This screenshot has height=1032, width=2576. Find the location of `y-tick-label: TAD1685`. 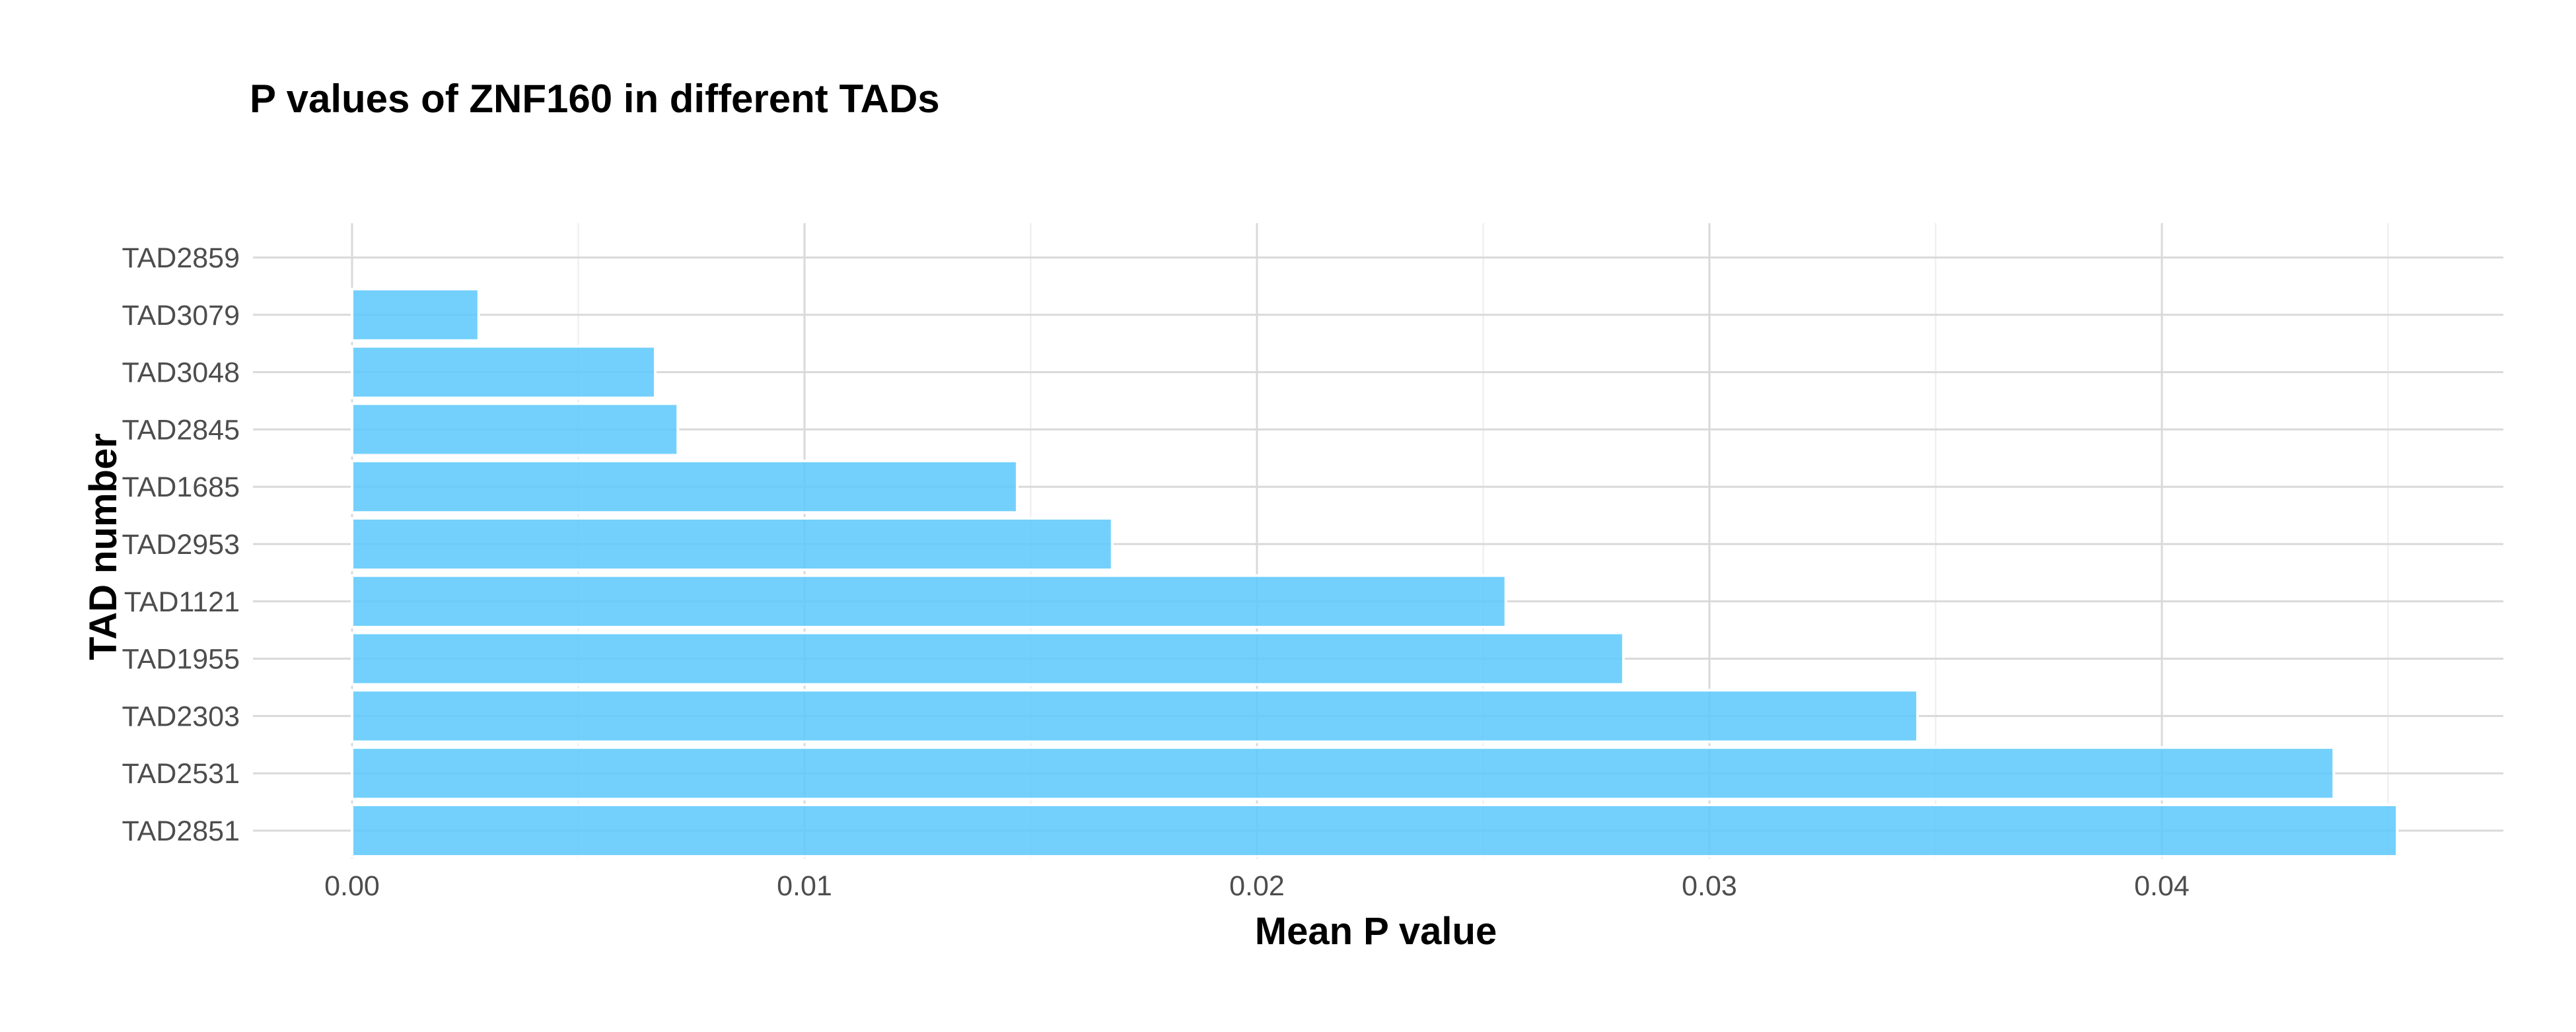

y-tick-label: TAD1685 is located at coordinates (181, 487).